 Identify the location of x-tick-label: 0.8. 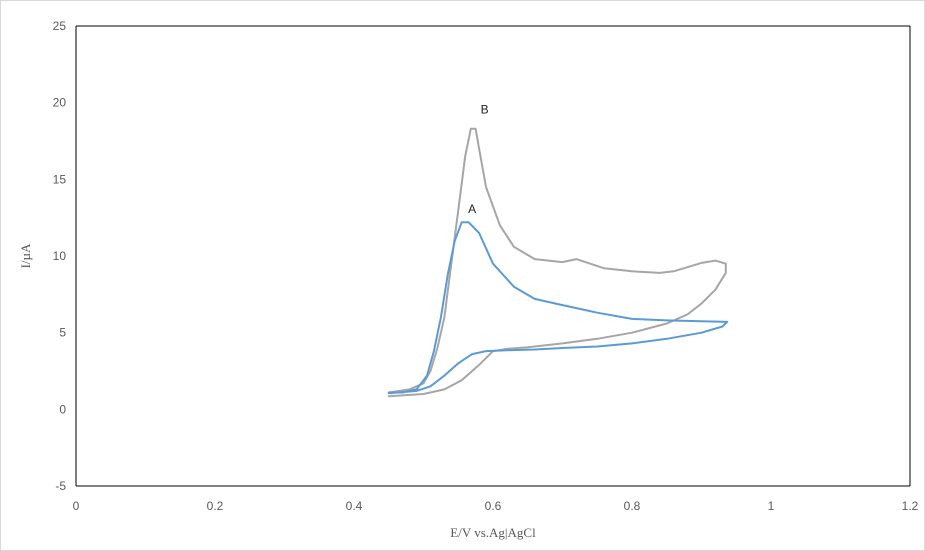
(632, 506).